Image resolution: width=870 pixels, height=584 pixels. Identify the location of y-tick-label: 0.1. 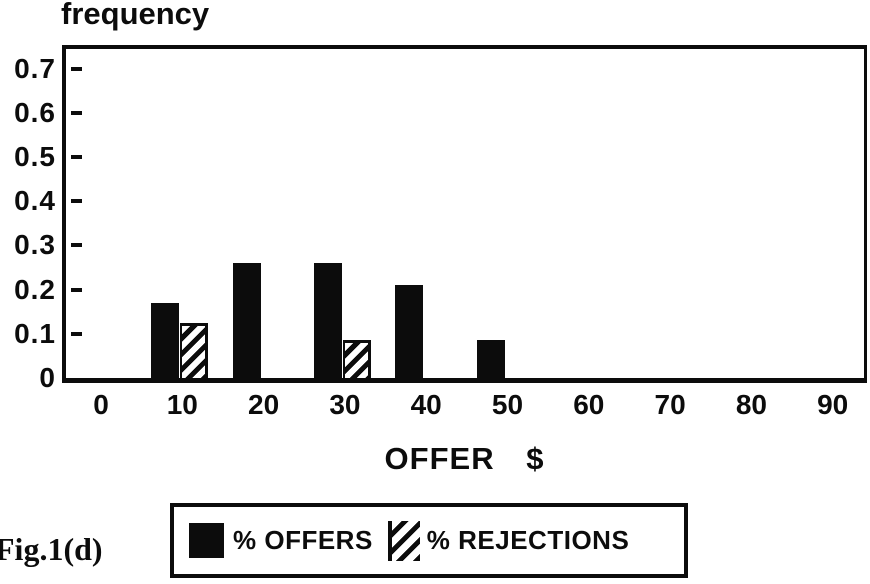
(35, 333).